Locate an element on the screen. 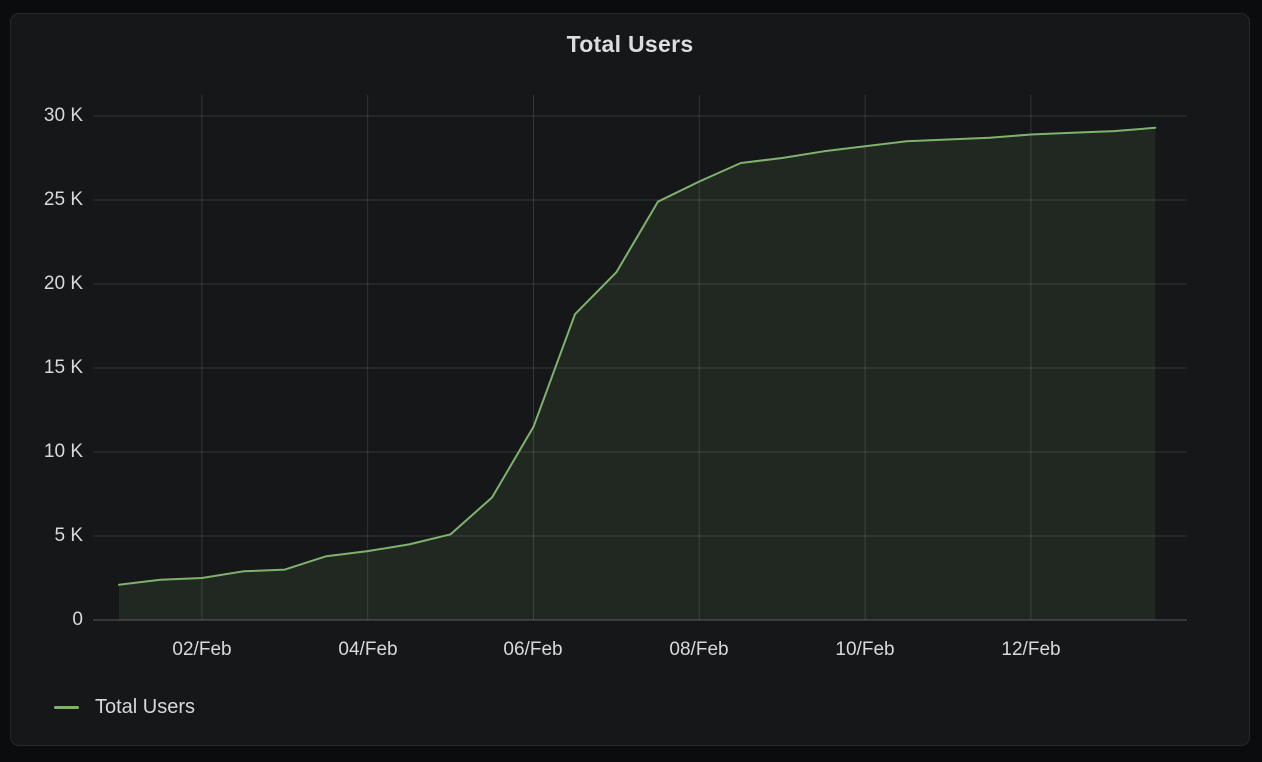 The width and height of the screenshot is (1262, 762). legend: Total Users is located at coordinates (124, 707).